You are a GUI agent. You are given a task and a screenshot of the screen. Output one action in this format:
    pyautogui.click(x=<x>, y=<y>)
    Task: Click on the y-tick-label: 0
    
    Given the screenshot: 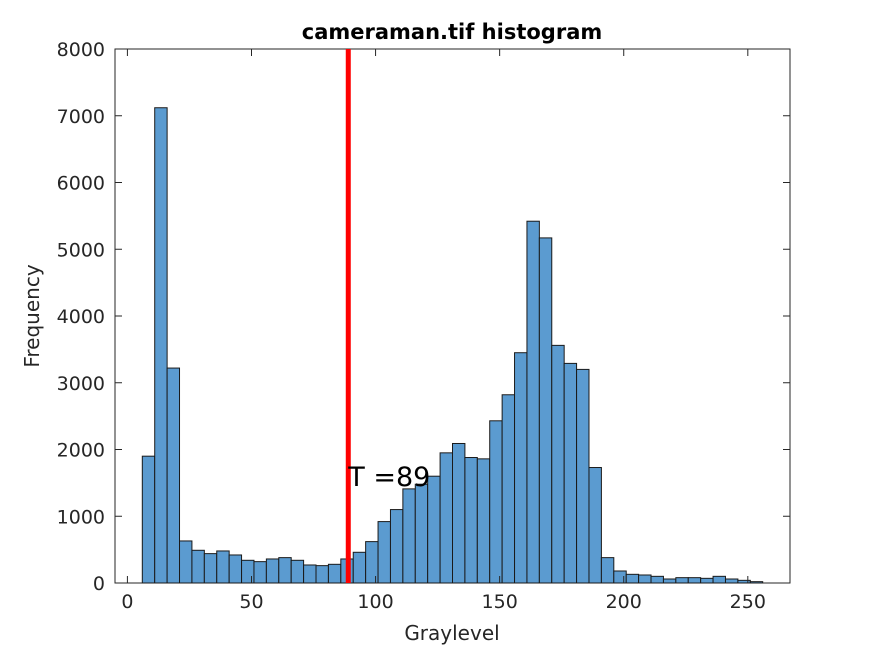 What is the action you would take?
    pyautogui.click(x=99, y=584)
    